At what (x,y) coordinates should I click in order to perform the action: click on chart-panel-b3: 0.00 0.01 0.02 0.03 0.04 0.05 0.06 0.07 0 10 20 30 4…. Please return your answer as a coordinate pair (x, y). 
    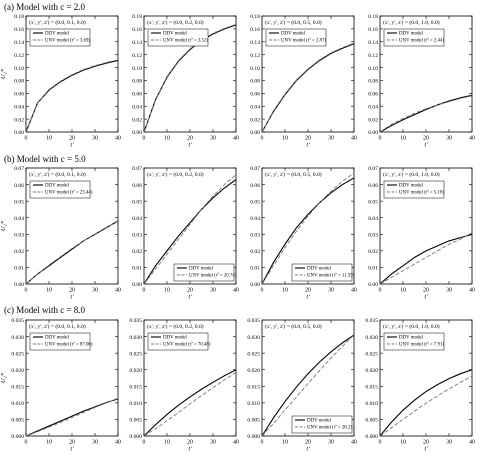
    Looking at the image, I should click on (303, 233).